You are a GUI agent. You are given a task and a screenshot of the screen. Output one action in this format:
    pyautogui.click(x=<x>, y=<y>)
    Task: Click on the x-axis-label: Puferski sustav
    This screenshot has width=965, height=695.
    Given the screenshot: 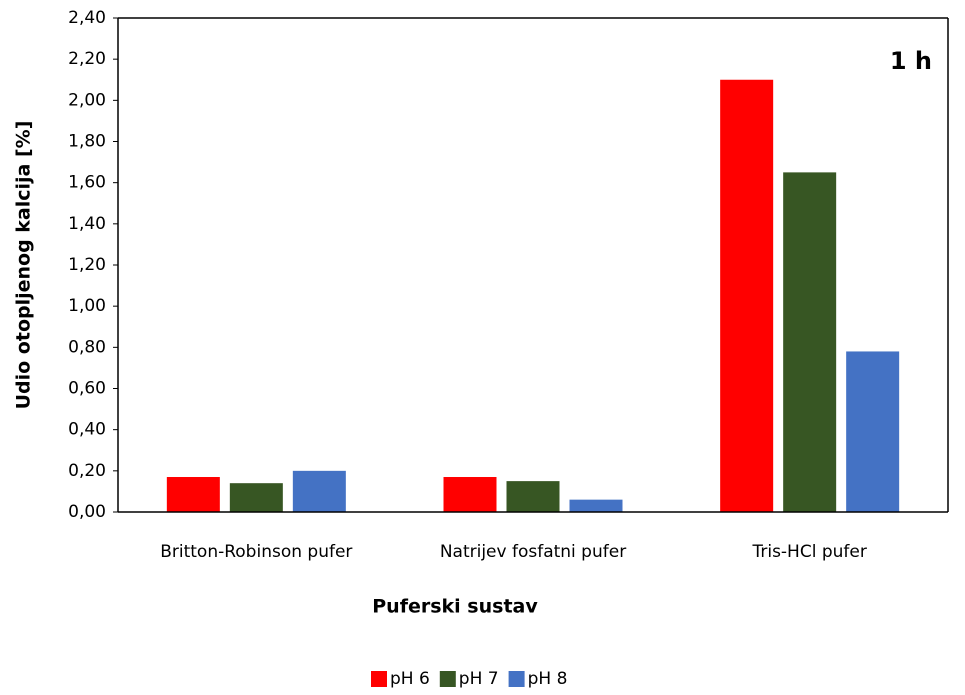 What is the action you would take?
    pyautogui.click(x=455, y=607)
    